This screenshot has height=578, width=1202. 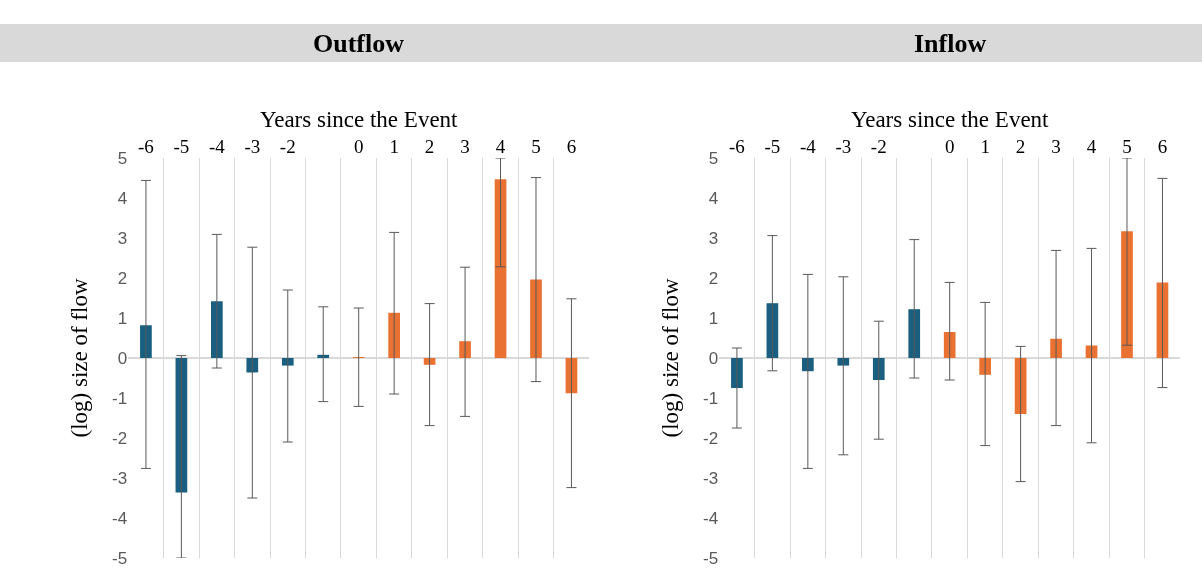 I want to click on chart-title: Outflow, so click(x=359, y=43).